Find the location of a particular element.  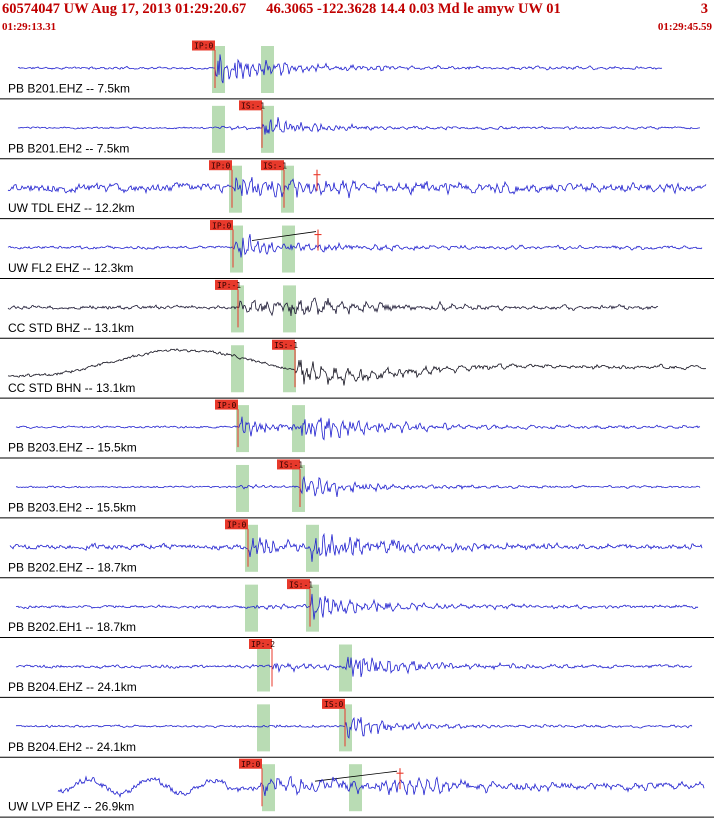

s-pick-marker: IS:0 is located at coordinates (334, 722).